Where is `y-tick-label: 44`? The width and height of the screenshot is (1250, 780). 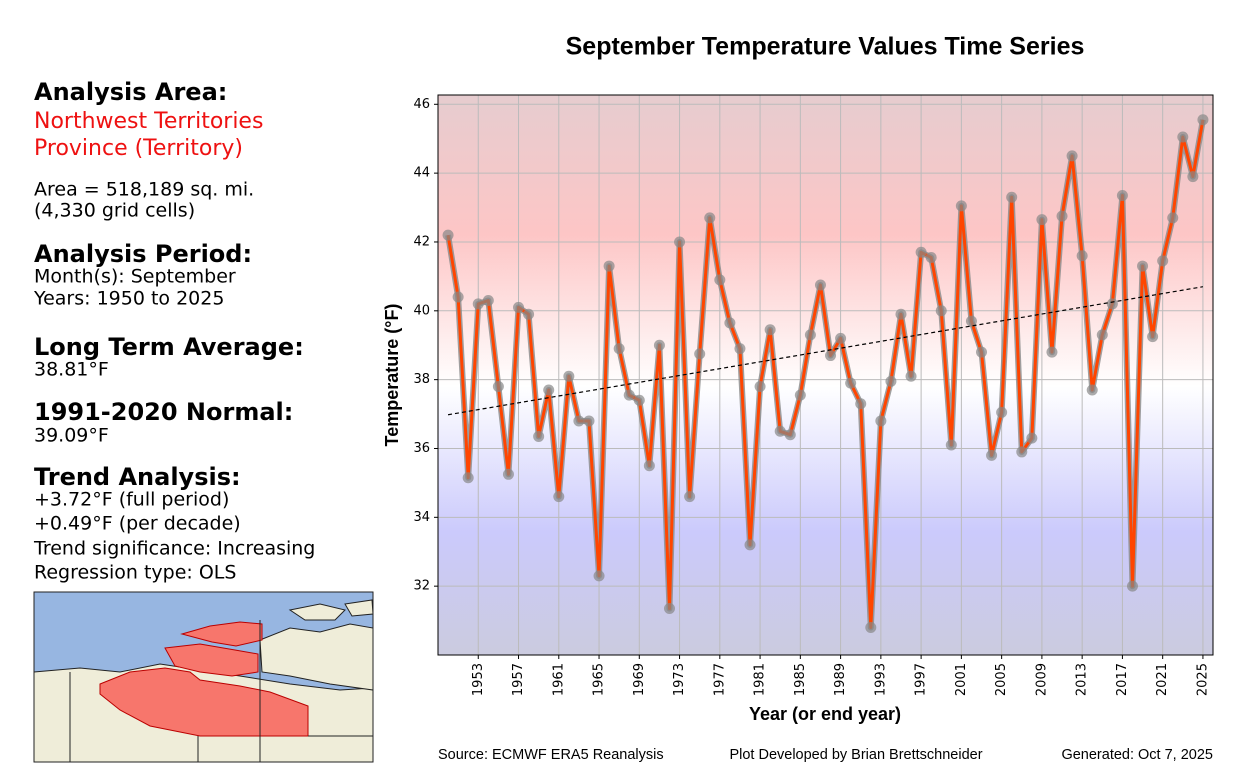
y-tick-label: 44 is located at coordinates (421, 173).